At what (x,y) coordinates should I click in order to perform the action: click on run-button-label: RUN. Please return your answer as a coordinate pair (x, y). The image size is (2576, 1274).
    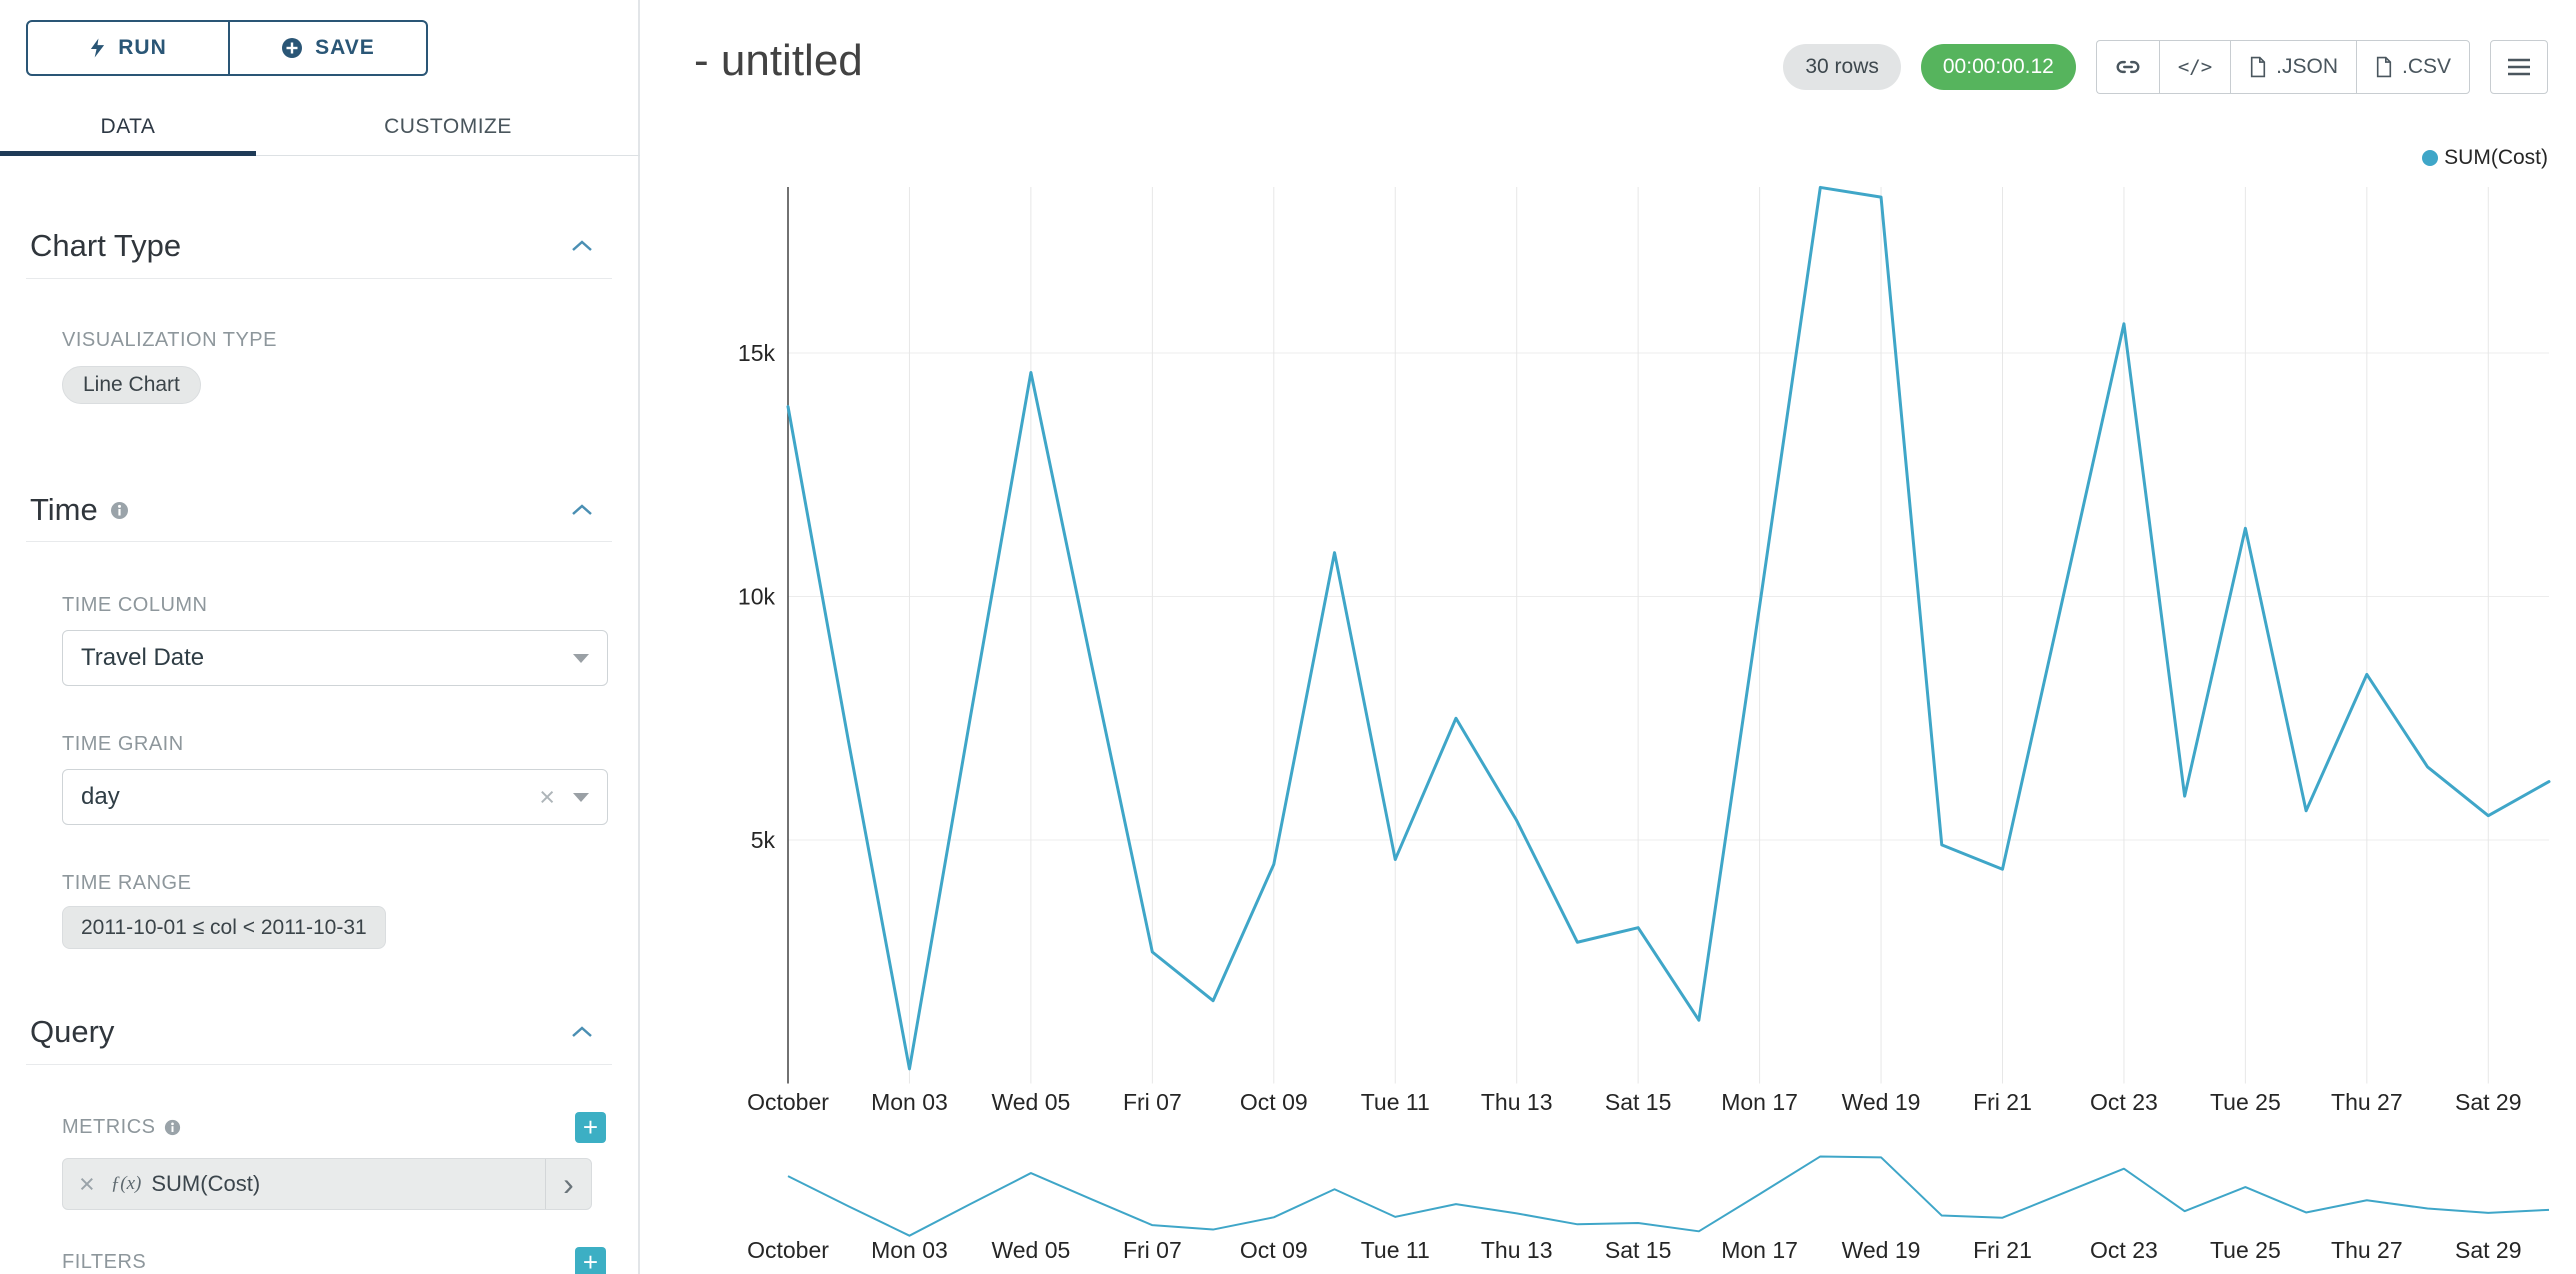
    Looking at the image, I should click on (142, 47).